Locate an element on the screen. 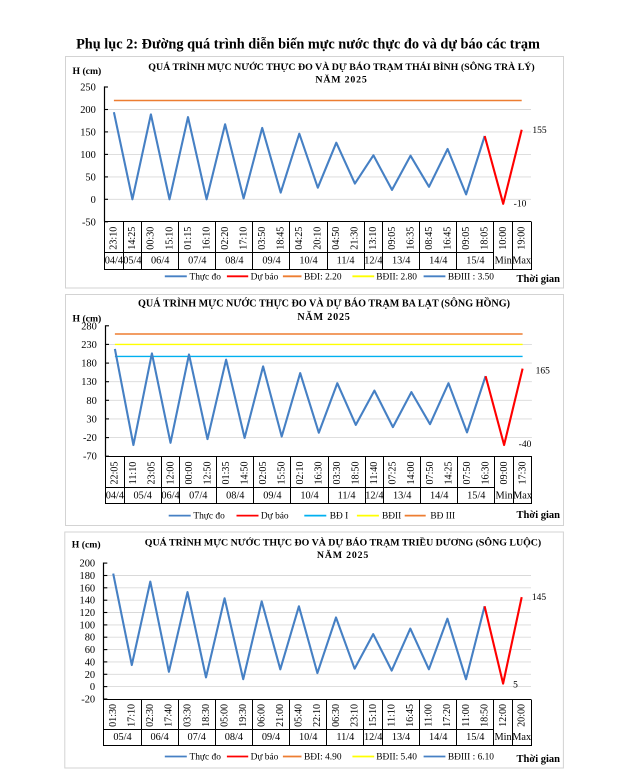 This screenshot has height=783, width=619. svg-text: 200 is located at coordinates (88, 564).